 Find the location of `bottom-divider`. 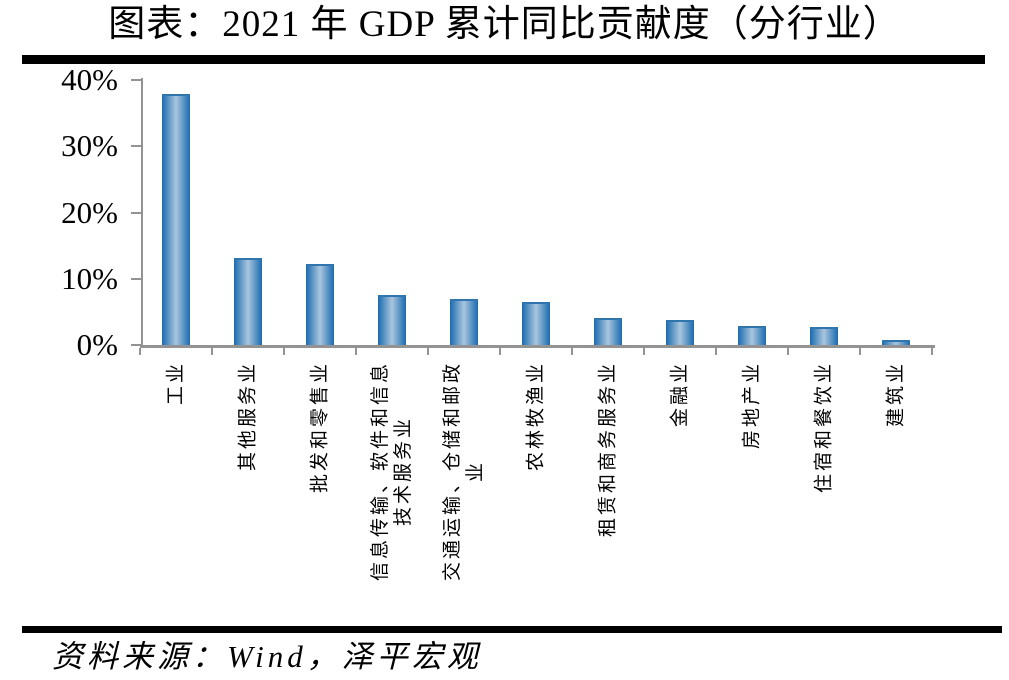

bottom-divider is located at coordinates (512, 629).